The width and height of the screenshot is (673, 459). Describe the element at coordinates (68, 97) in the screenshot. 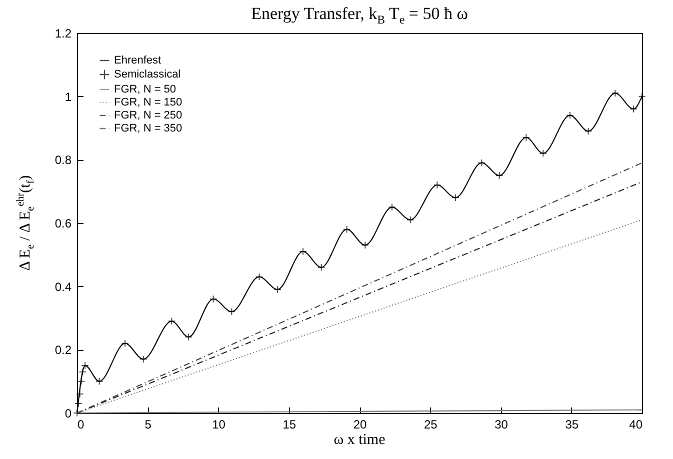

I see `y-tick-label: 1` at that location.